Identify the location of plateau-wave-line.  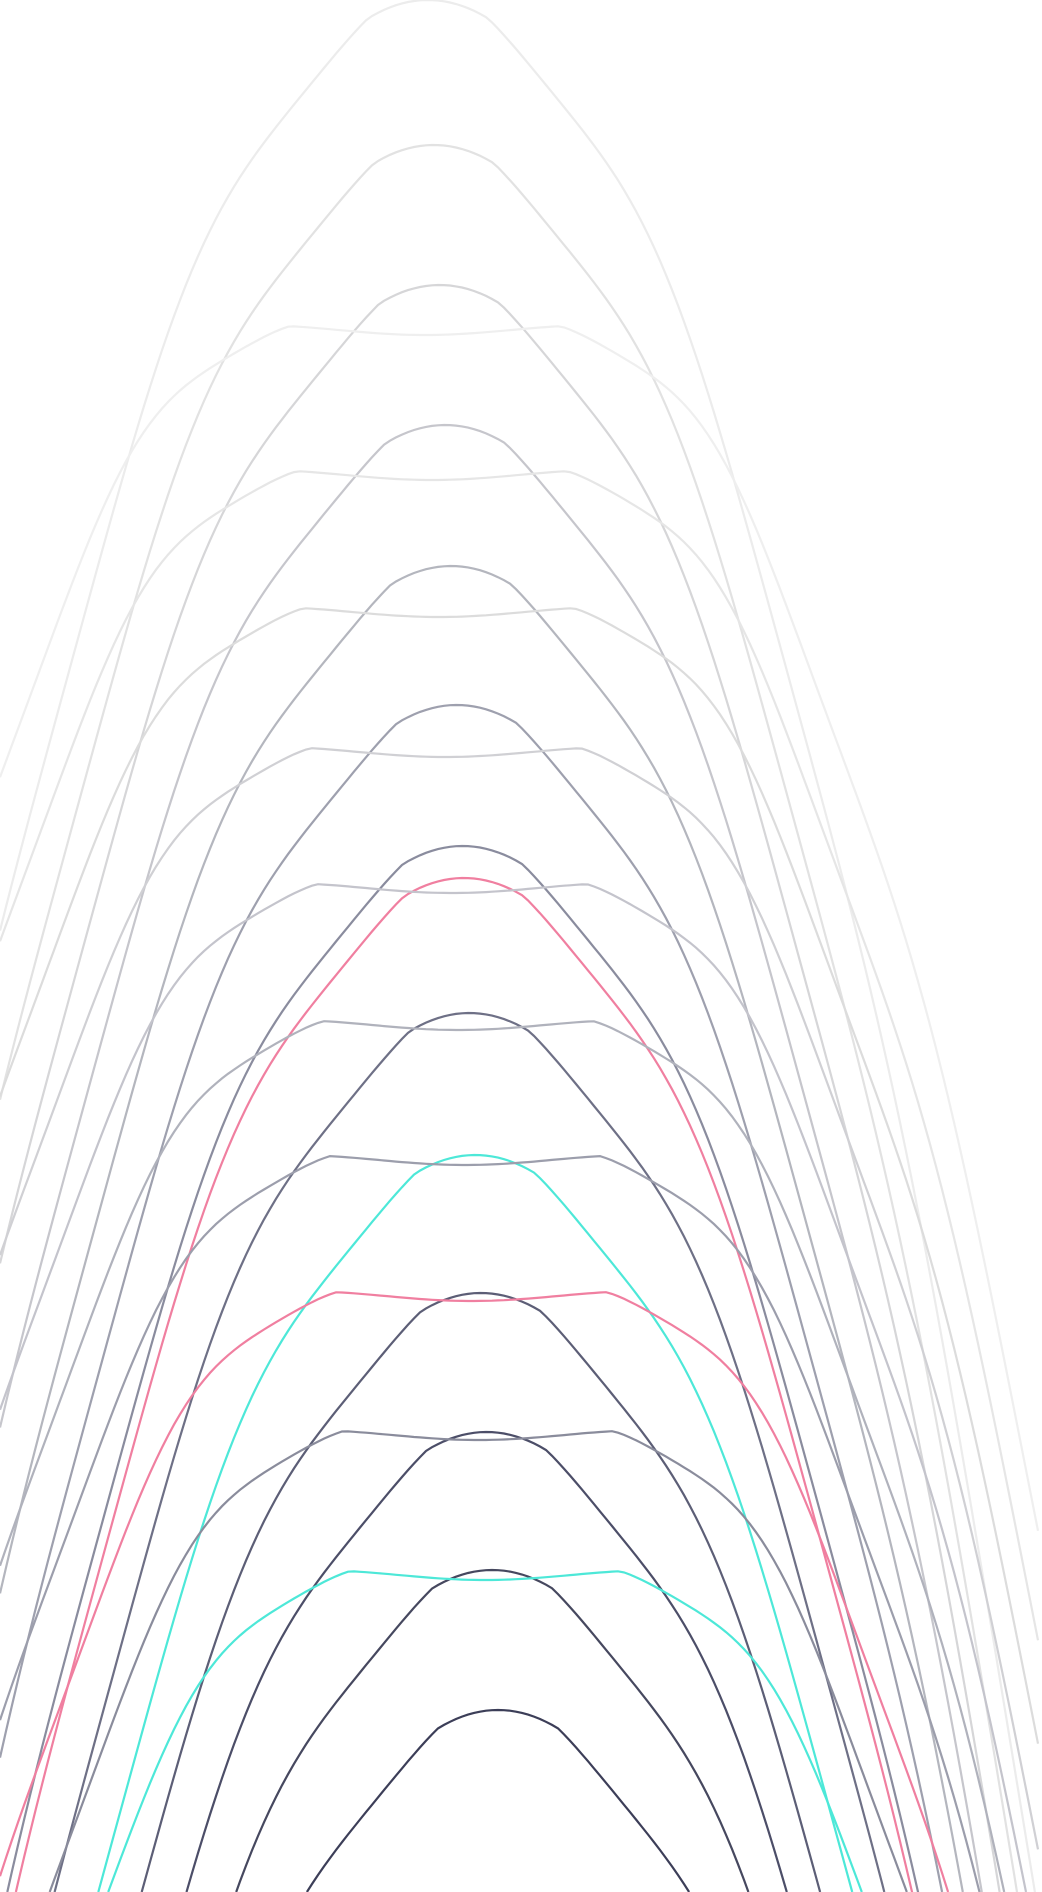
(485, 1731).